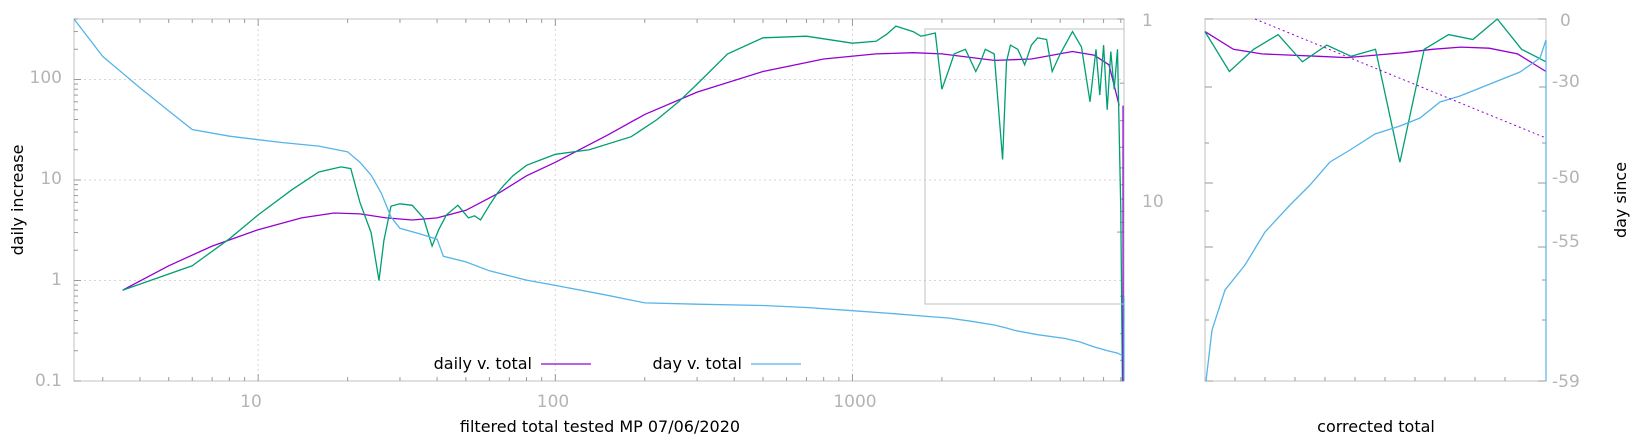 The image size is (1640, 440). I want to click on legend-label-daily: daily v. total, so click(483, 363).